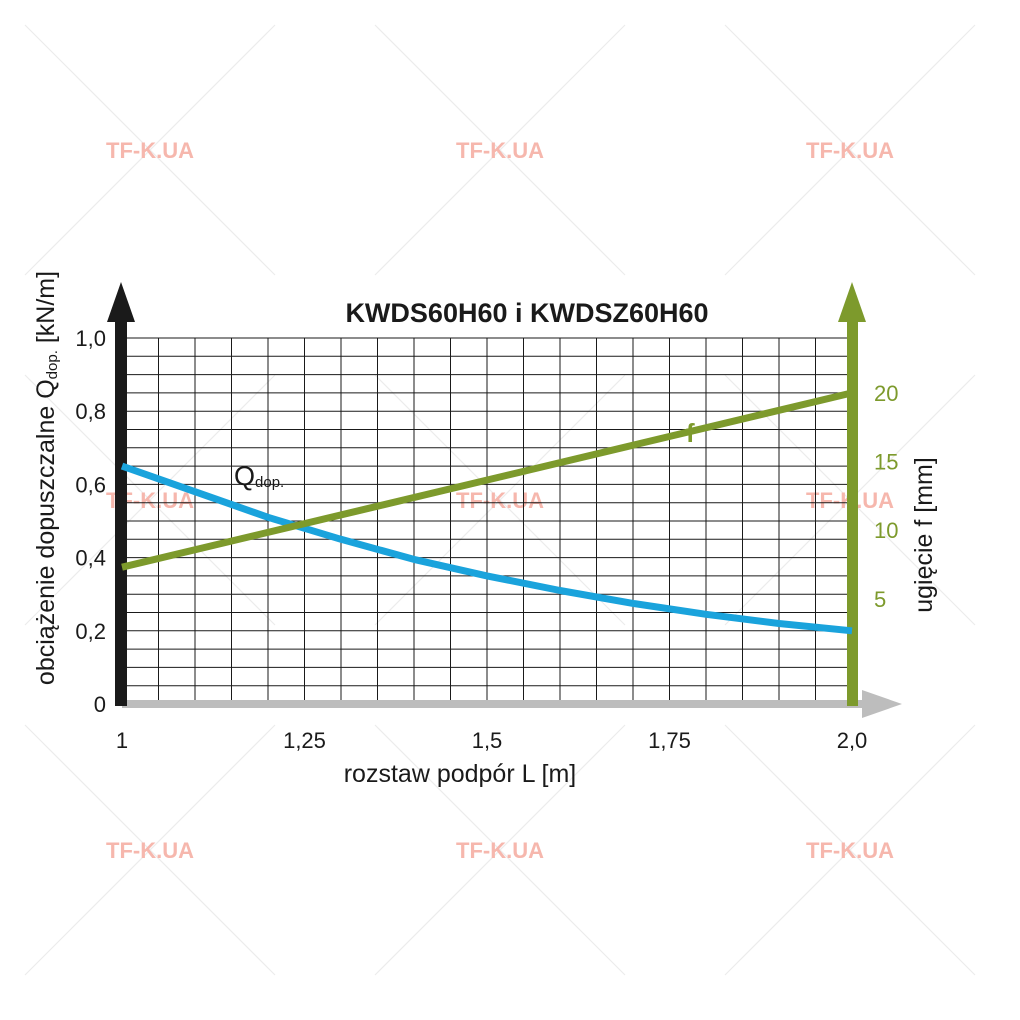 The height and width of the screenshot is (1020, 1020). I want to click on y-axis-left-title-unit: [kN/m], so click(46, 310).